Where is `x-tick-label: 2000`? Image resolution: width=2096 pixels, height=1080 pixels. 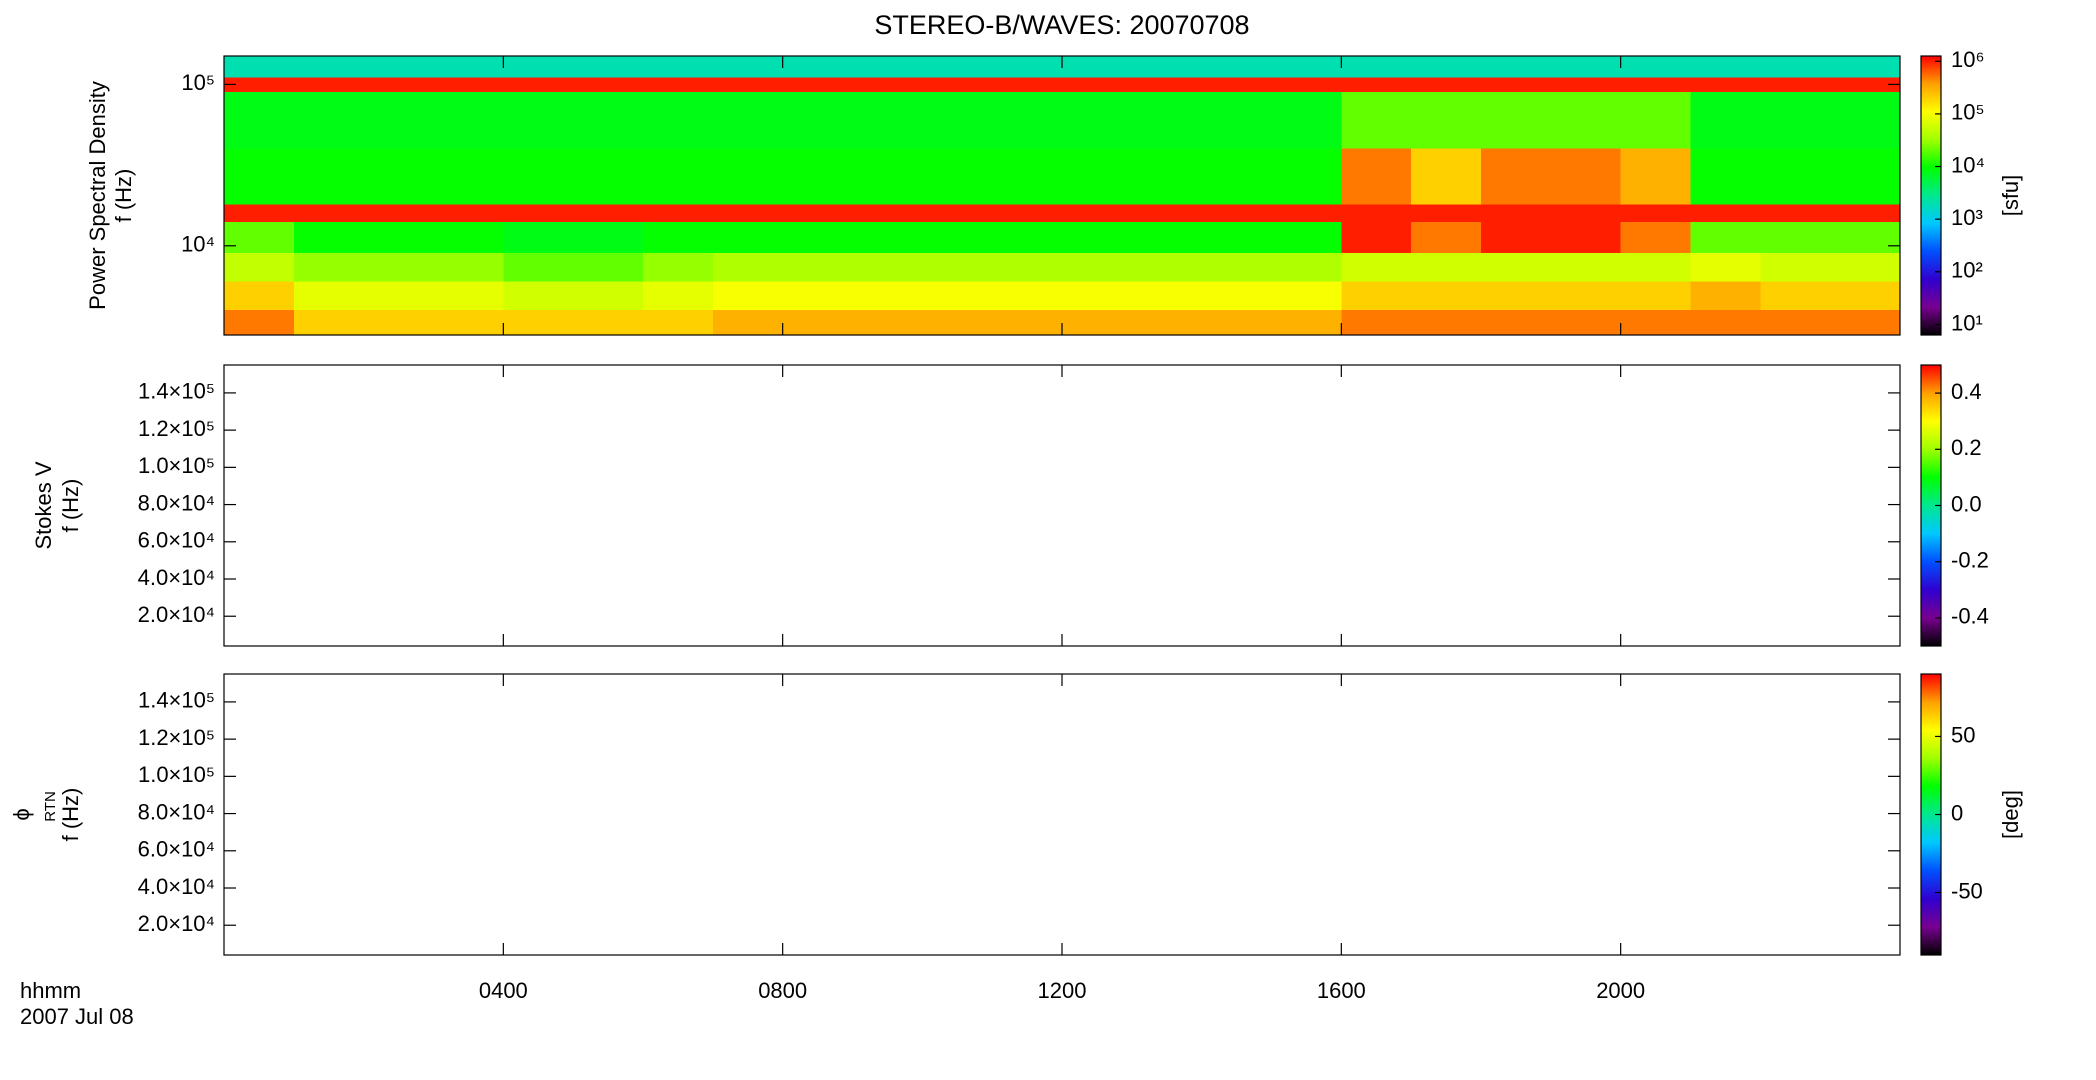 x-tick-label: 2000 is located at coordinates (1620, 990).